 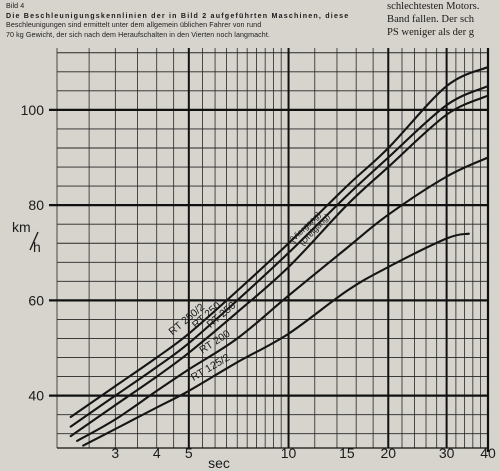 What do you see at coordinates (431, 19) in the screenshot?
I see `article-line-2: Band fallen. Der sch` at bounding box center [431, 19].